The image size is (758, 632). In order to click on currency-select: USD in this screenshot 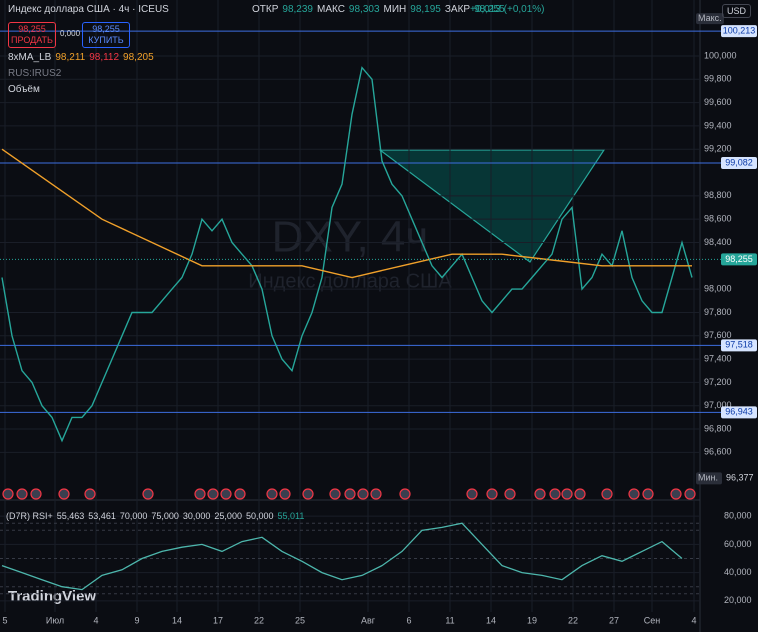, I will do `click(737, 11)`.